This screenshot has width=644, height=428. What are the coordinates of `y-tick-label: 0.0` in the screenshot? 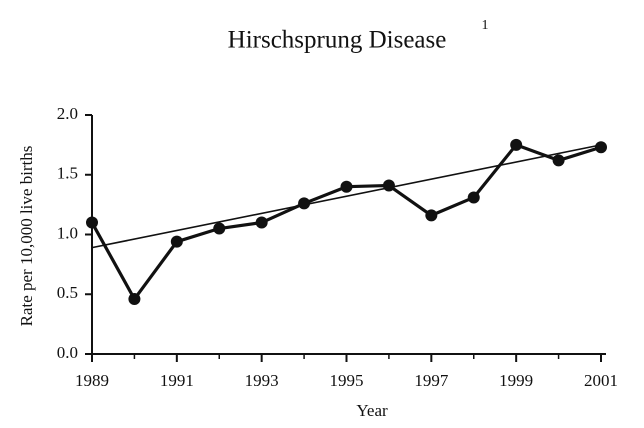 It's located at (67, 352).